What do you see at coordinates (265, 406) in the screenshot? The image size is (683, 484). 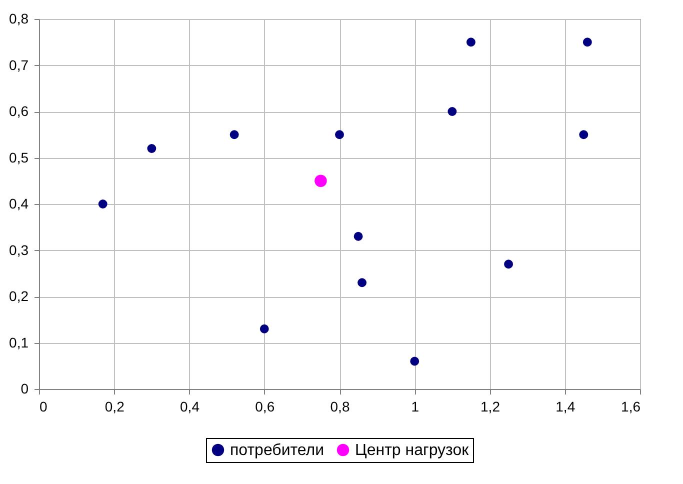 I see `x-tick-label: 0,6` at bounding box center [265, 406].